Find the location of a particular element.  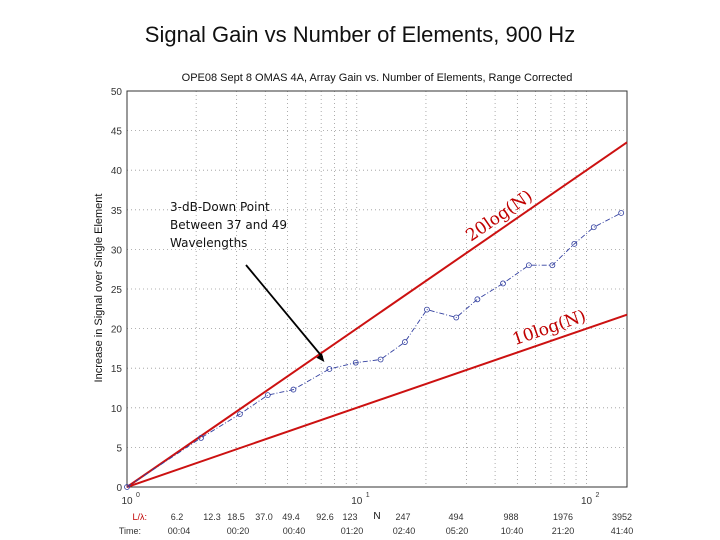

lambda-value: 12.3 is located at coordinates (212, 517).